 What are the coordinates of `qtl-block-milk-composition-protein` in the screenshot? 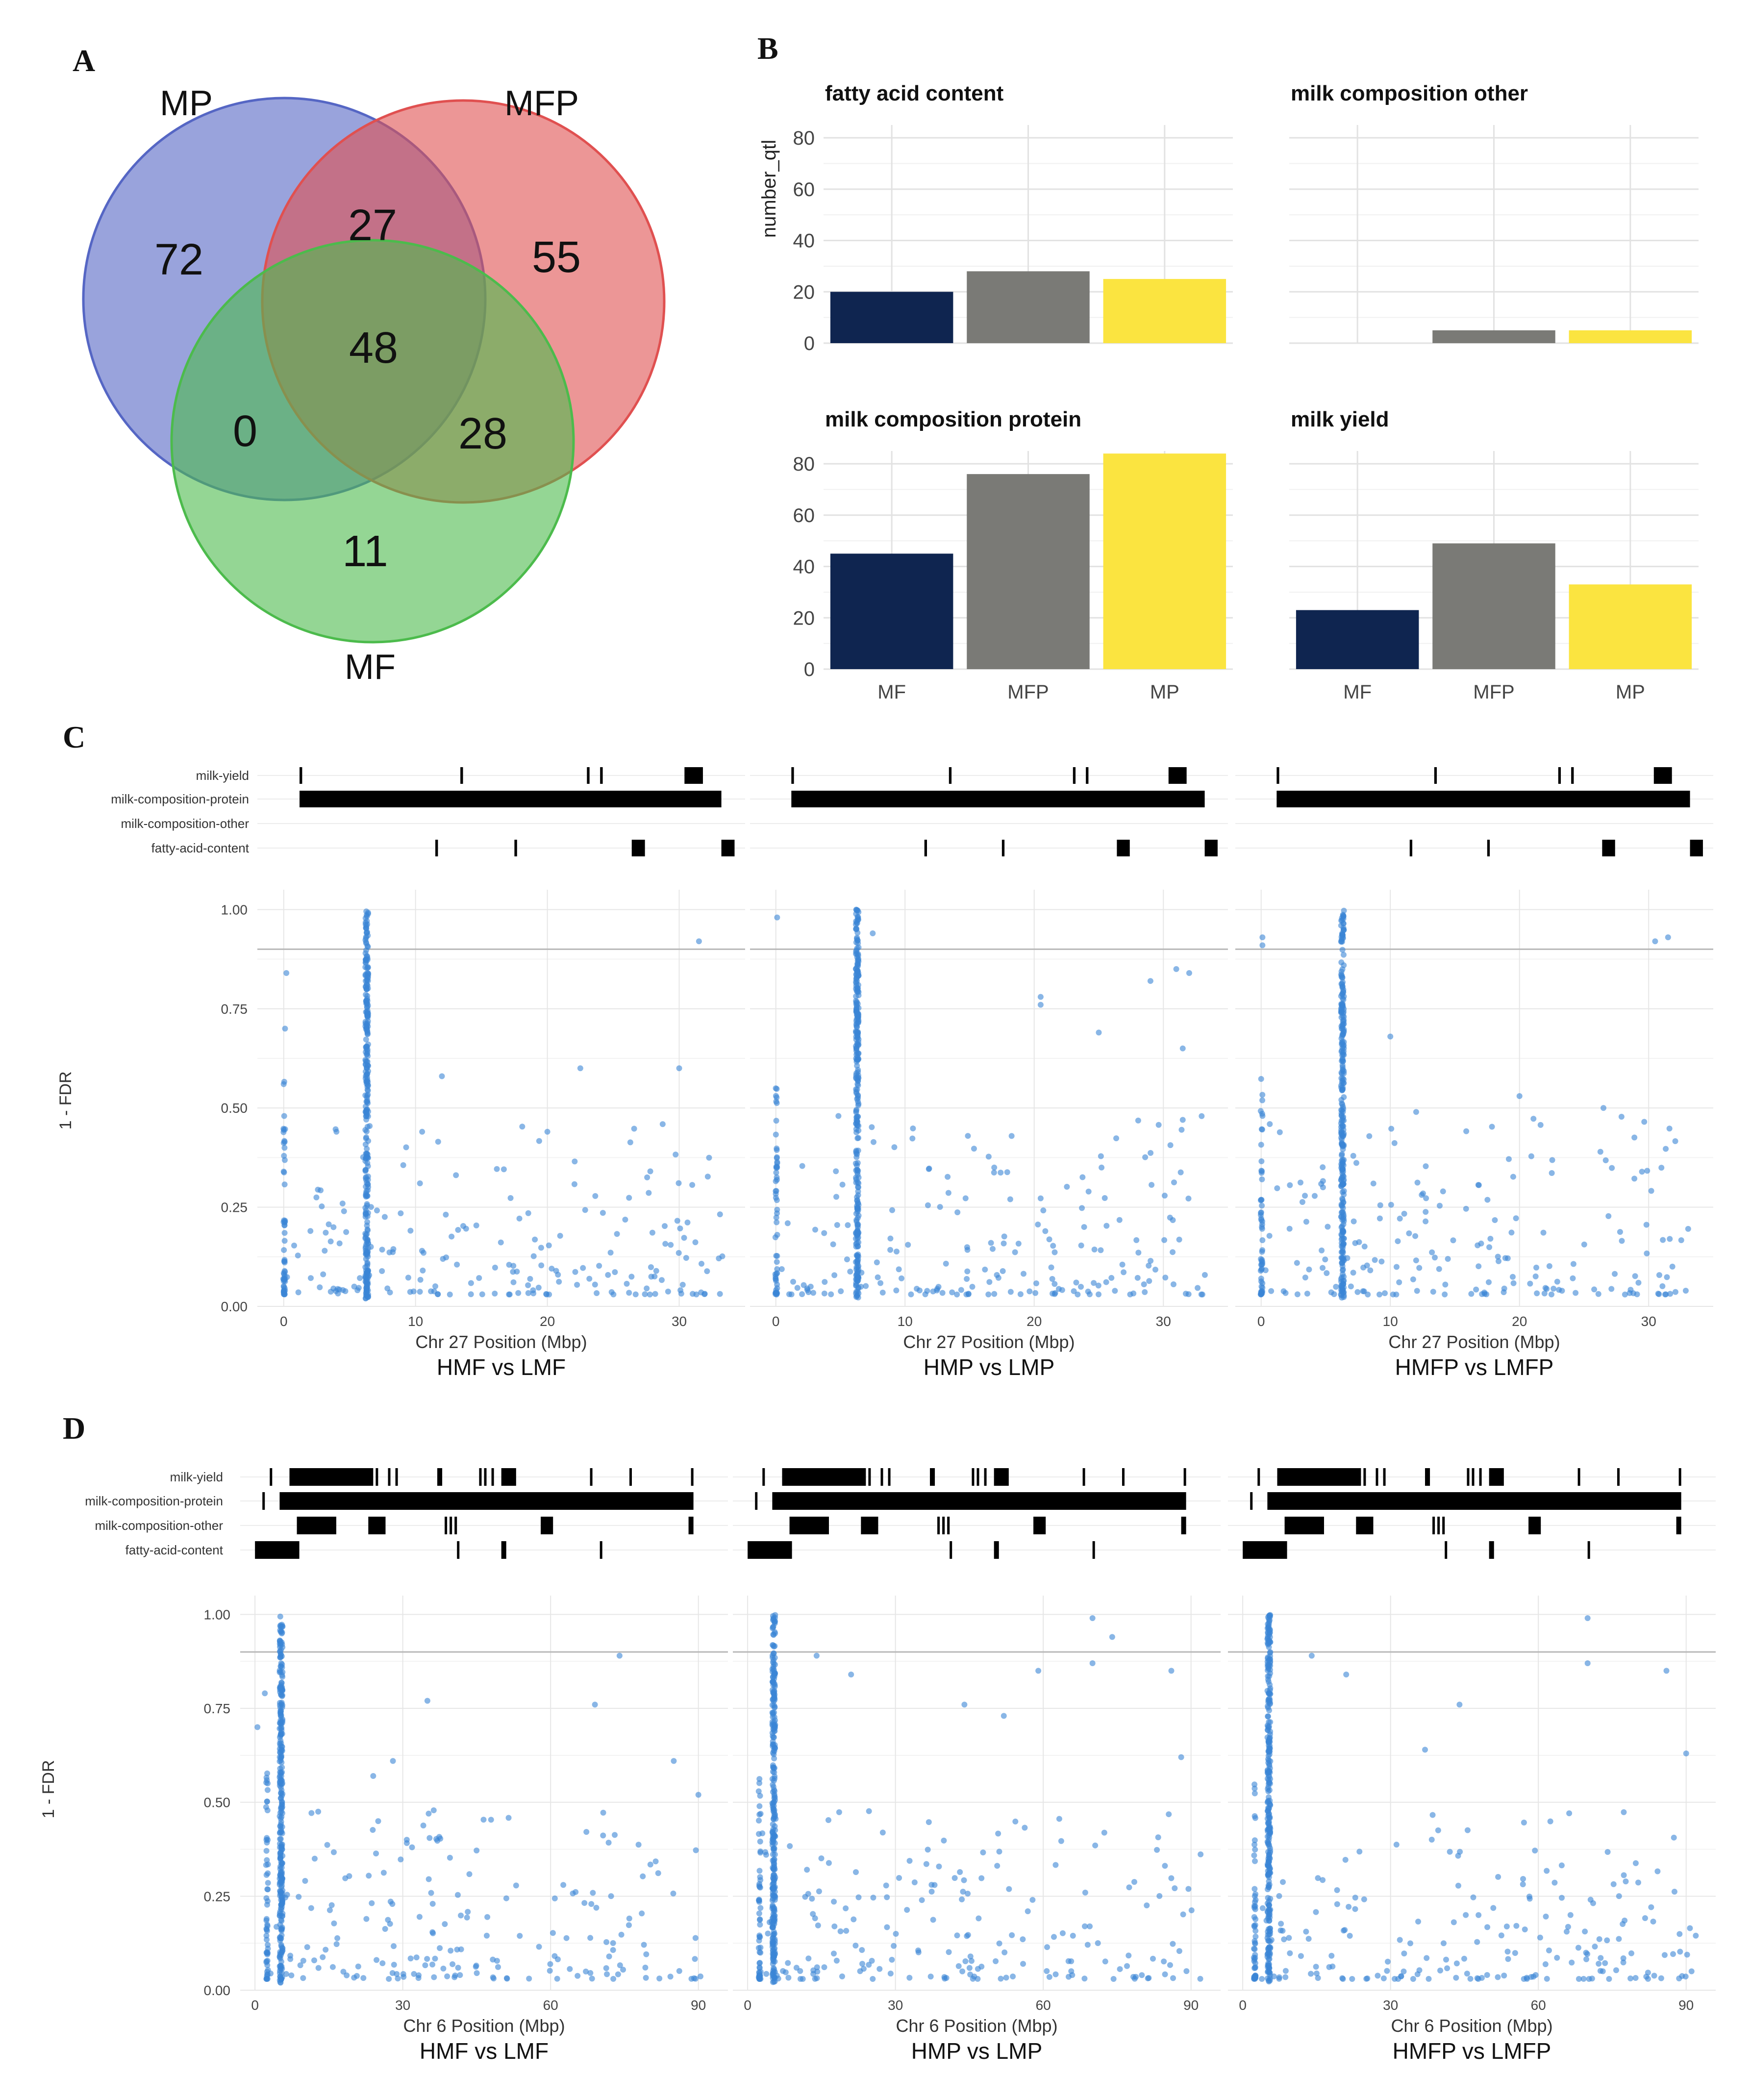 It's located at (486, 1501).